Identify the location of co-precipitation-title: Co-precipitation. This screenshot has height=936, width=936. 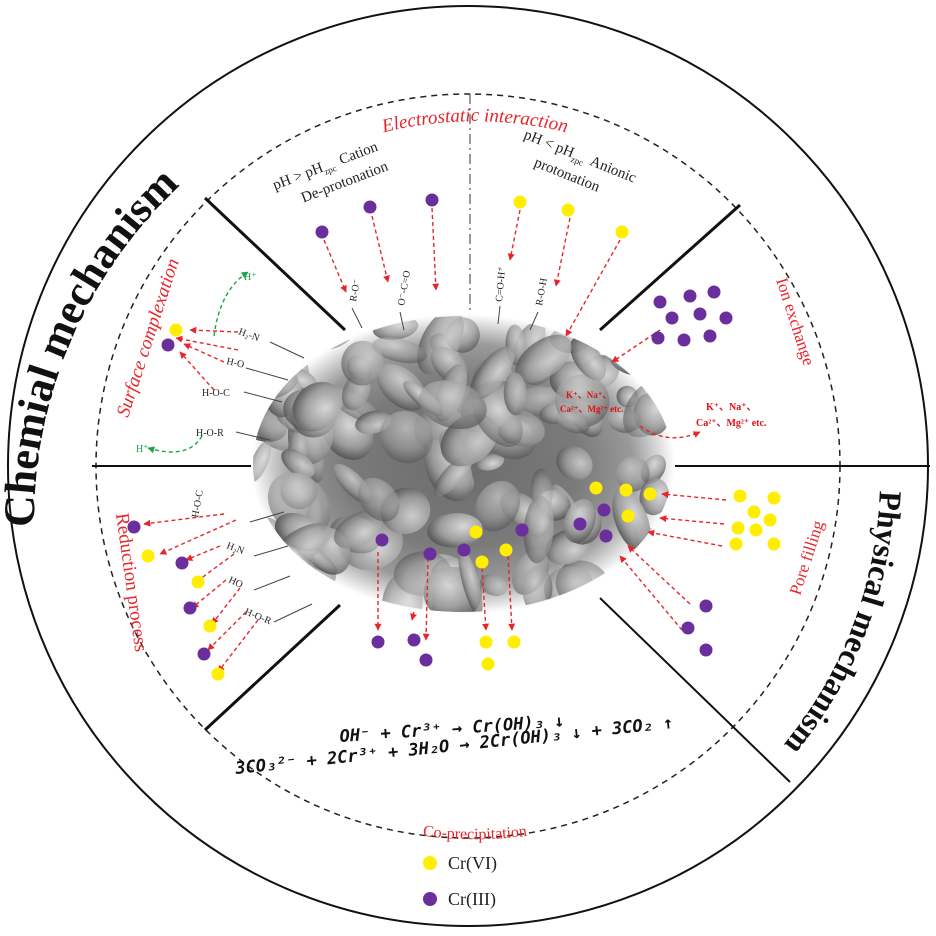
(475, 833).